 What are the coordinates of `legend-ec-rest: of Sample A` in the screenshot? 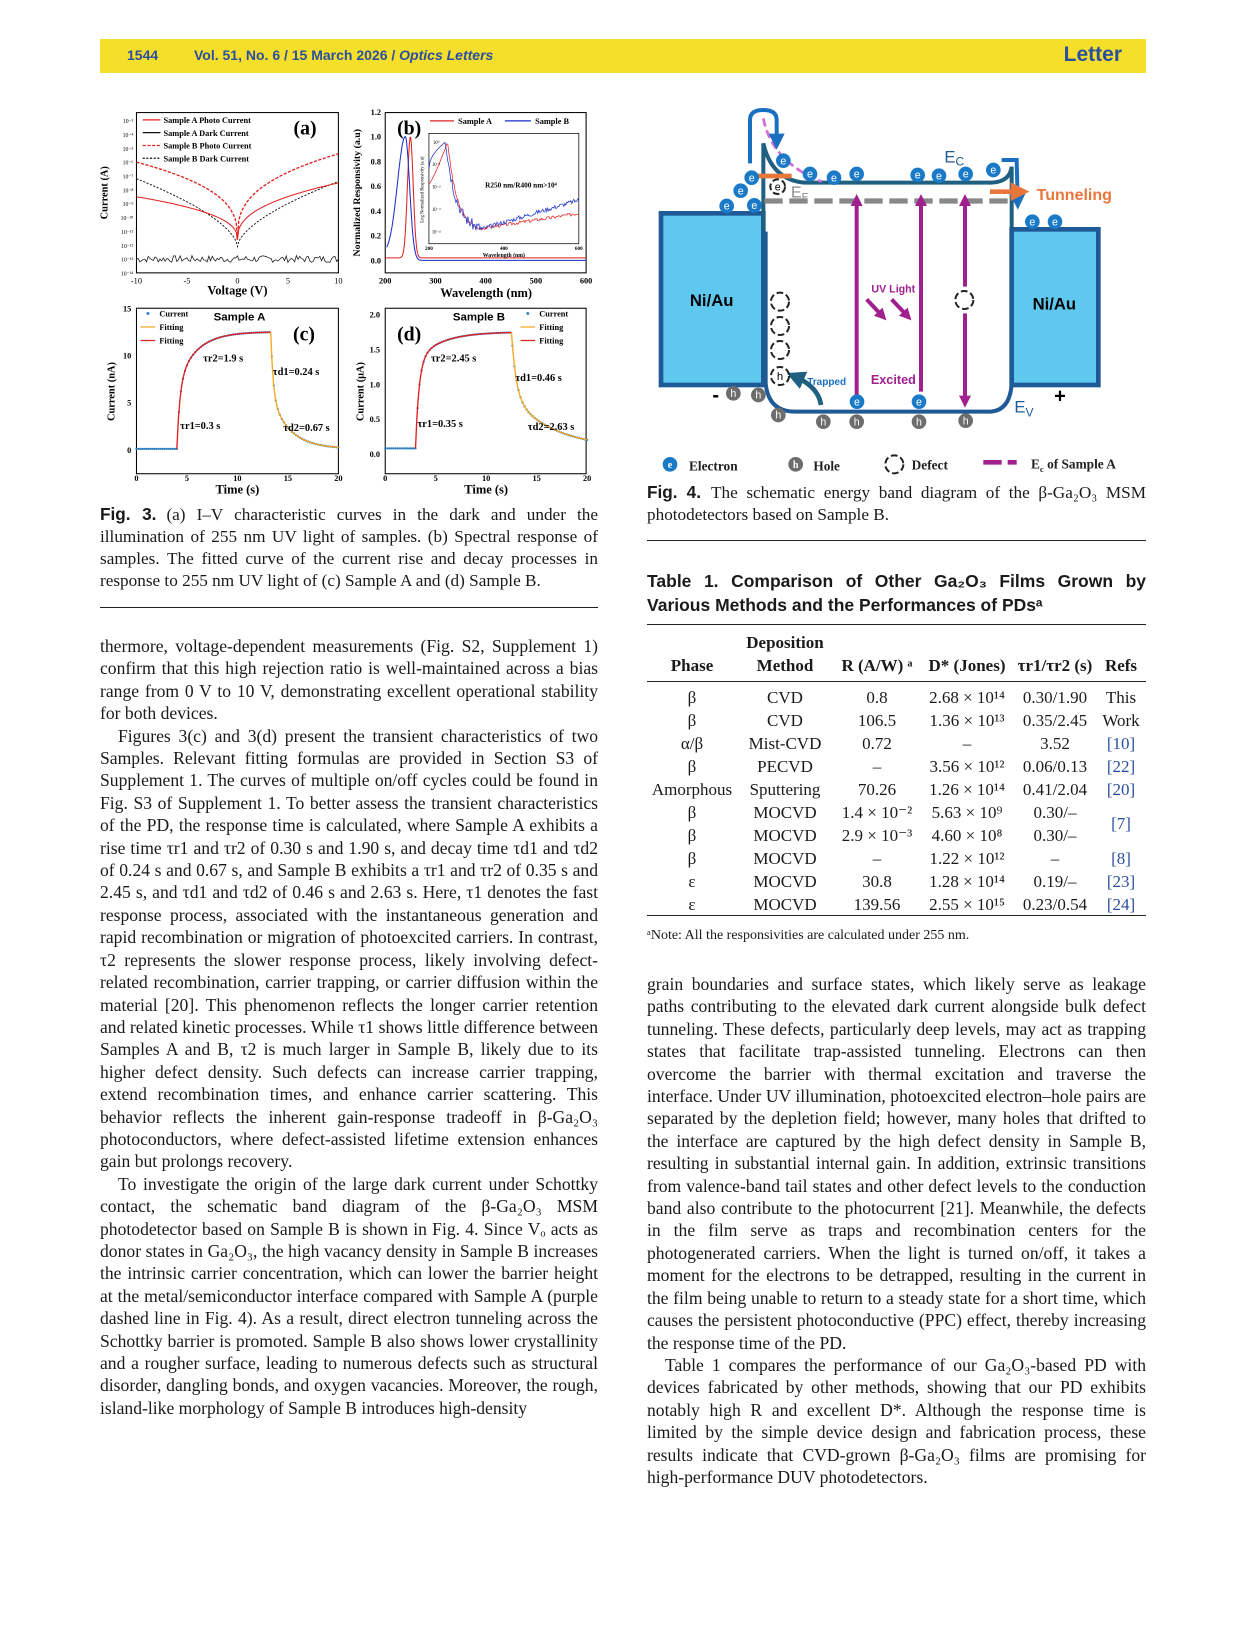 It's located at (1080, 464).